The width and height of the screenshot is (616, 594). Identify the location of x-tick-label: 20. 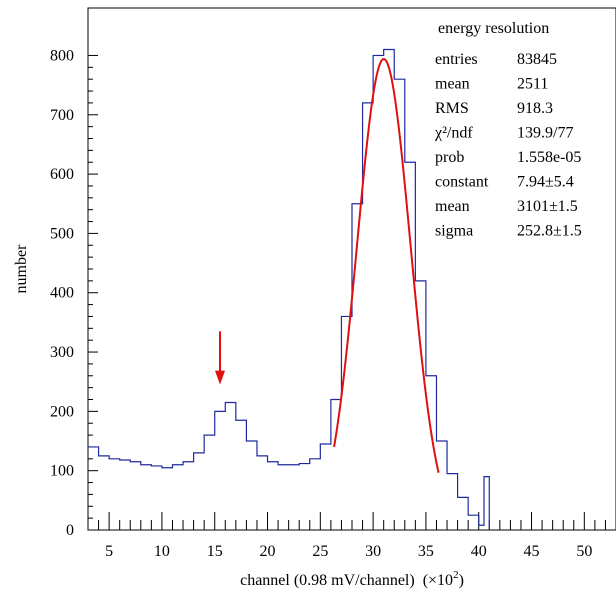
(268, 551).